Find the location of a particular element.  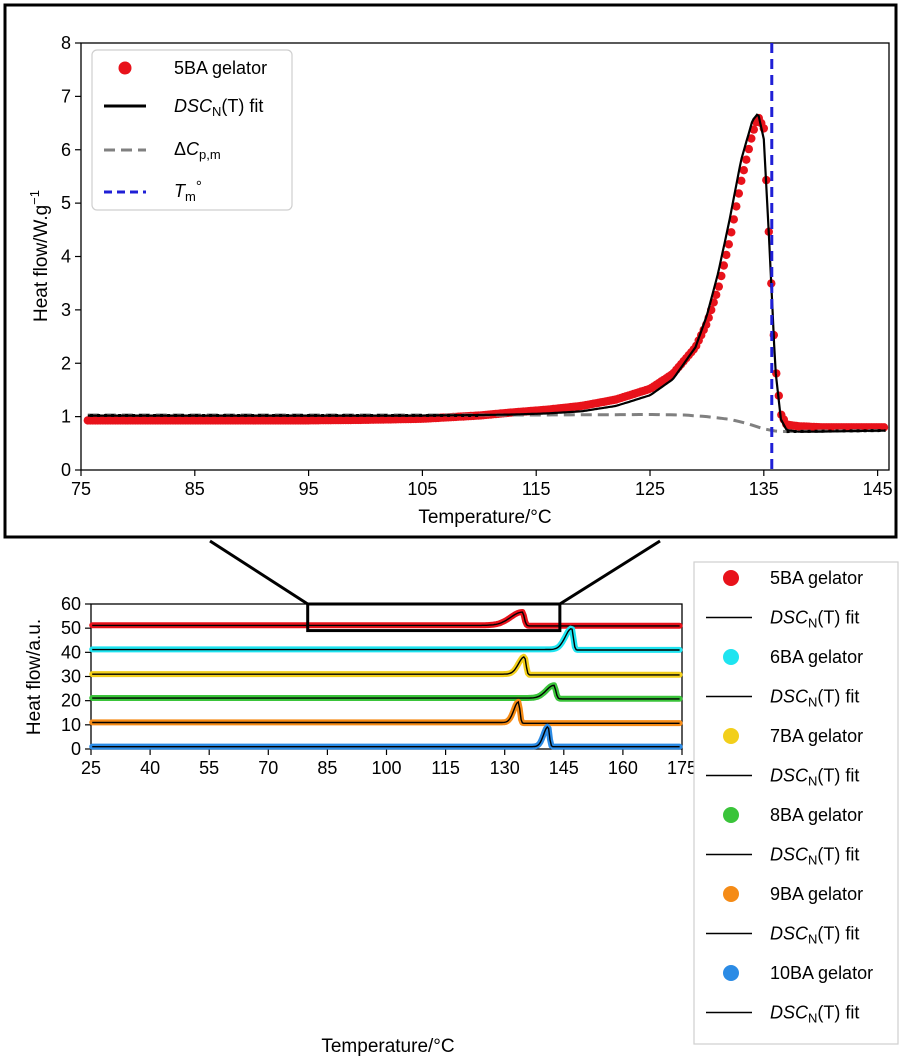

main-legend-box is located at coordinates (796, 803).